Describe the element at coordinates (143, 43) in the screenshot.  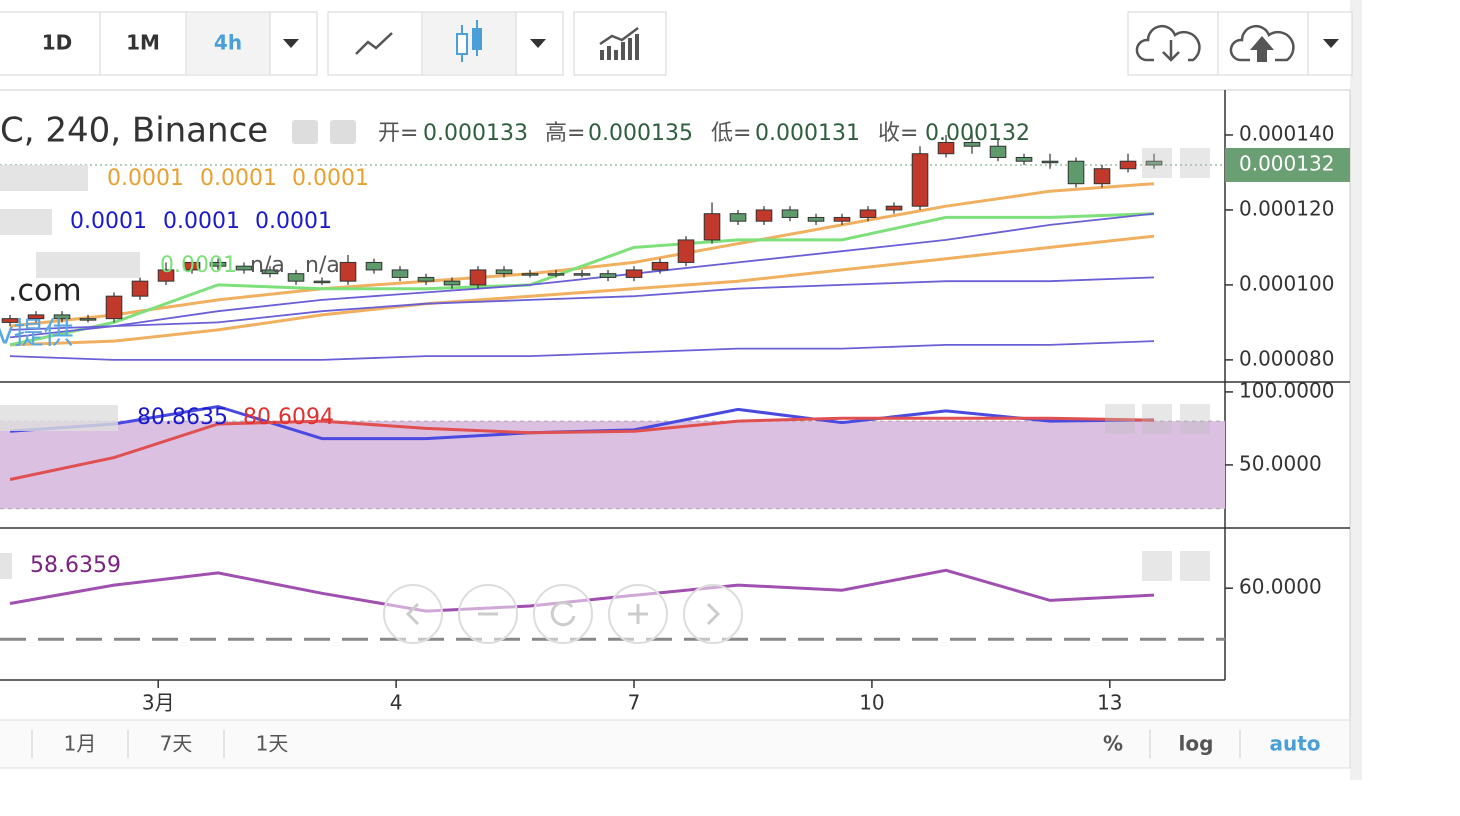
I see `interval-button: 1M` at that location.